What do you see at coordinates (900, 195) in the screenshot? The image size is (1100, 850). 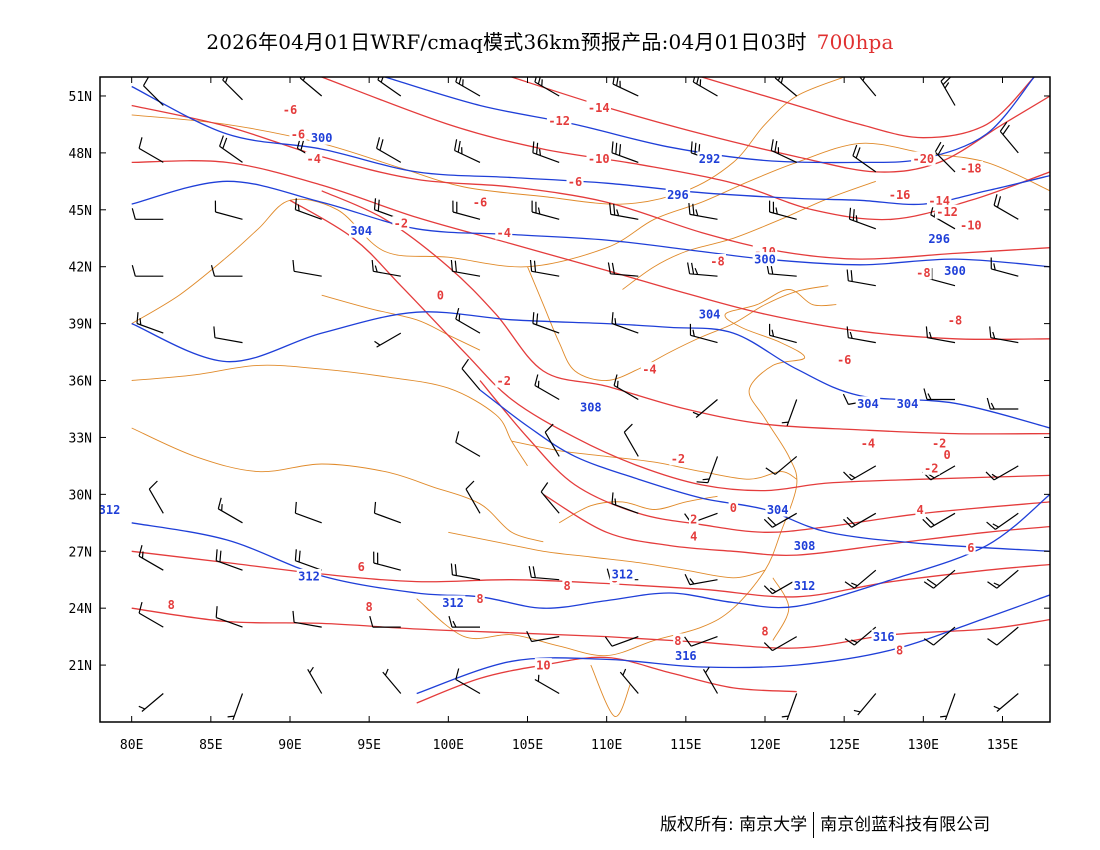 I see `contour-label: -16` at bounding box center [900, 195].